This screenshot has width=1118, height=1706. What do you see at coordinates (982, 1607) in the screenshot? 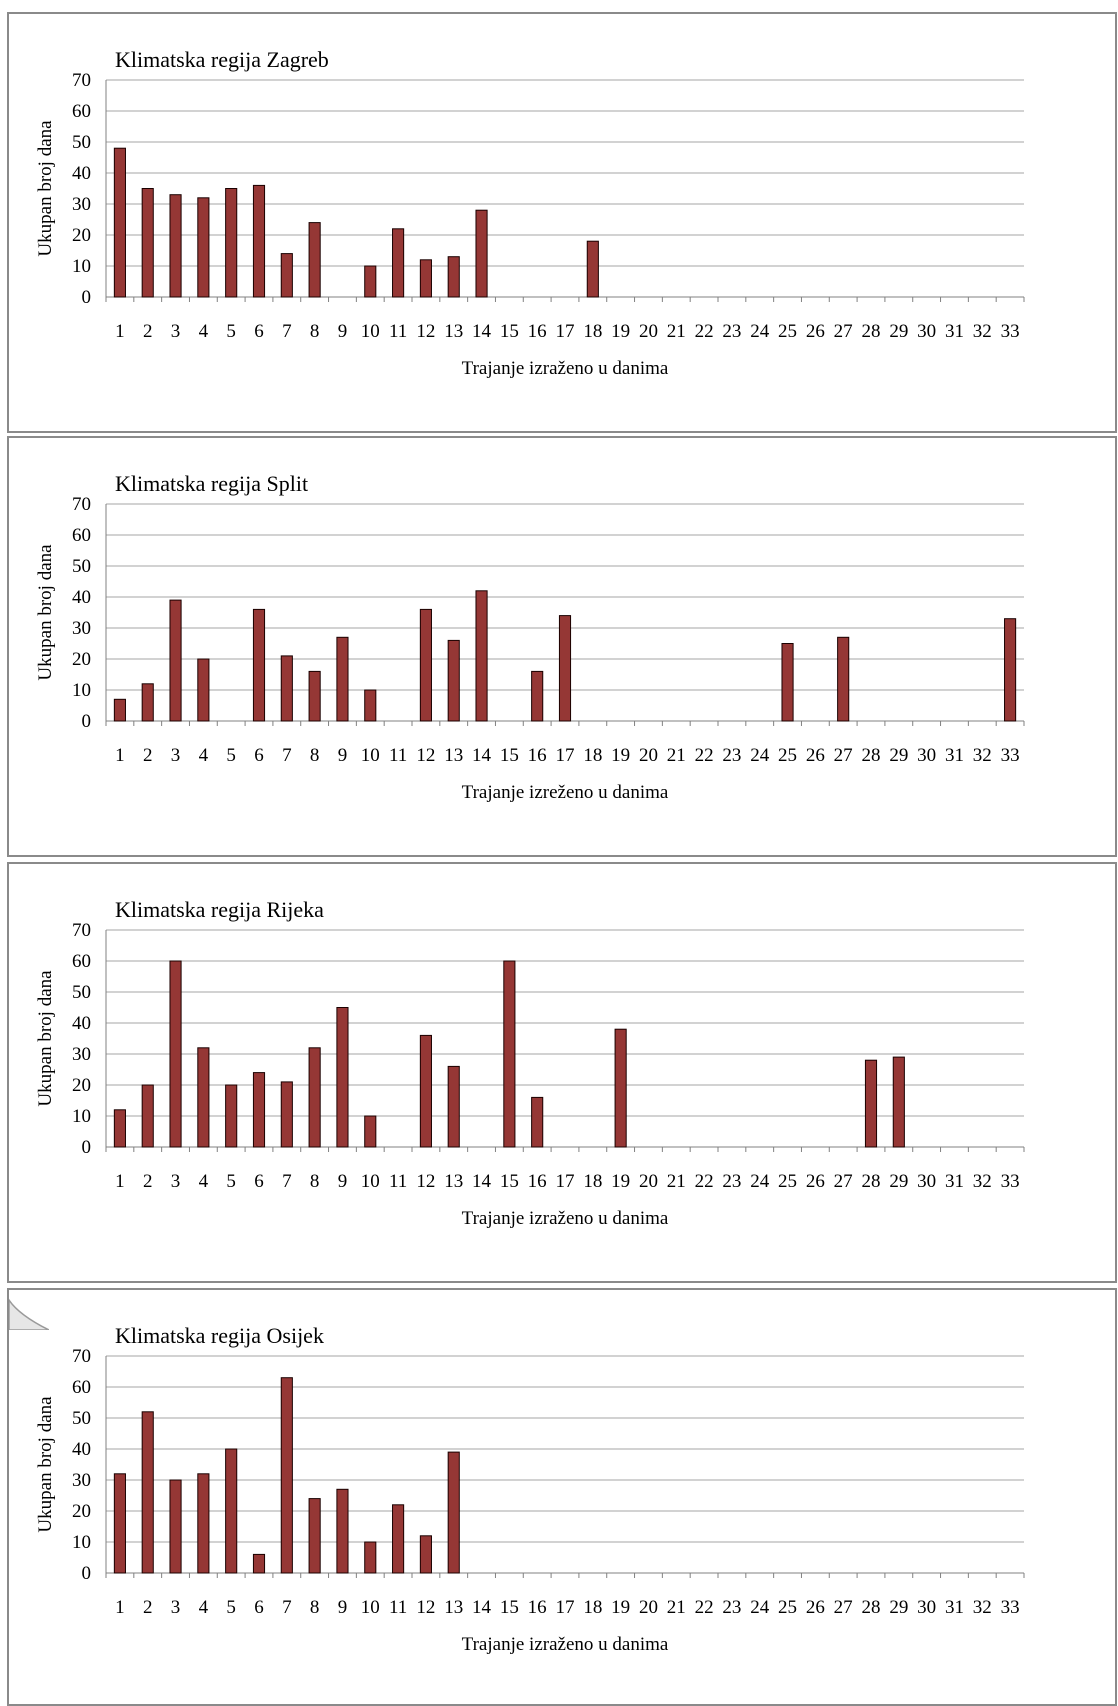
I see `x-tick-label: 32` at bounding box center [982, 1607].